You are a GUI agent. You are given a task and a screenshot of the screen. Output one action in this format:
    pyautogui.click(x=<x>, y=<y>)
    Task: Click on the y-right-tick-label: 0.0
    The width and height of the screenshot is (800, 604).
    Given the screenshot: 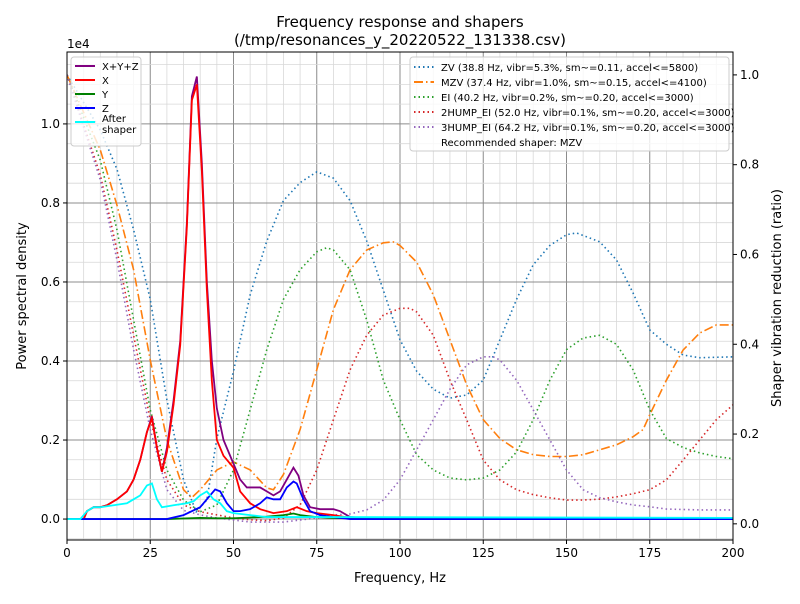 What is the action you would take?
    pyautogui.click(x=749, y=524)
    